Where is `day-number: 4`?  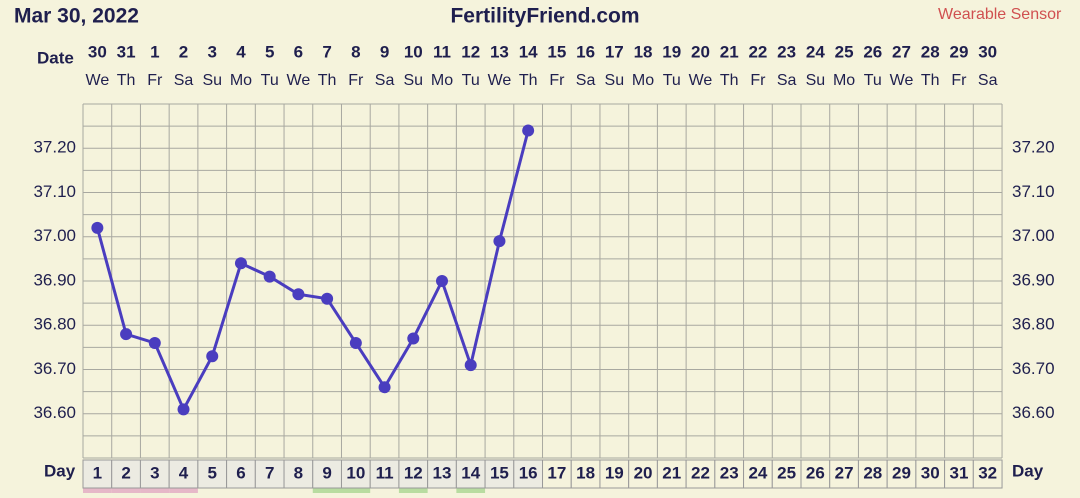
day-number: 4 is located at coordinates (184, 472).